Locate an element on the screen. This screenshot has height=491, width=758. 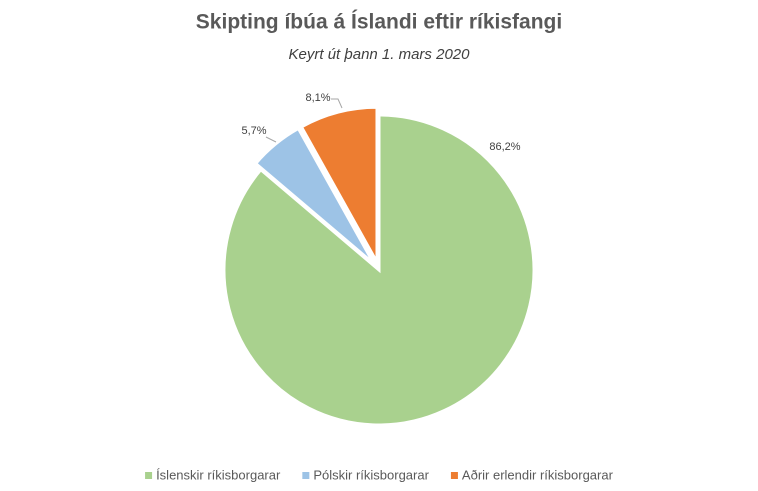
chart-subtitle: Keyrt út þann 1. mars 2020 is located at coordinates (380, 54).